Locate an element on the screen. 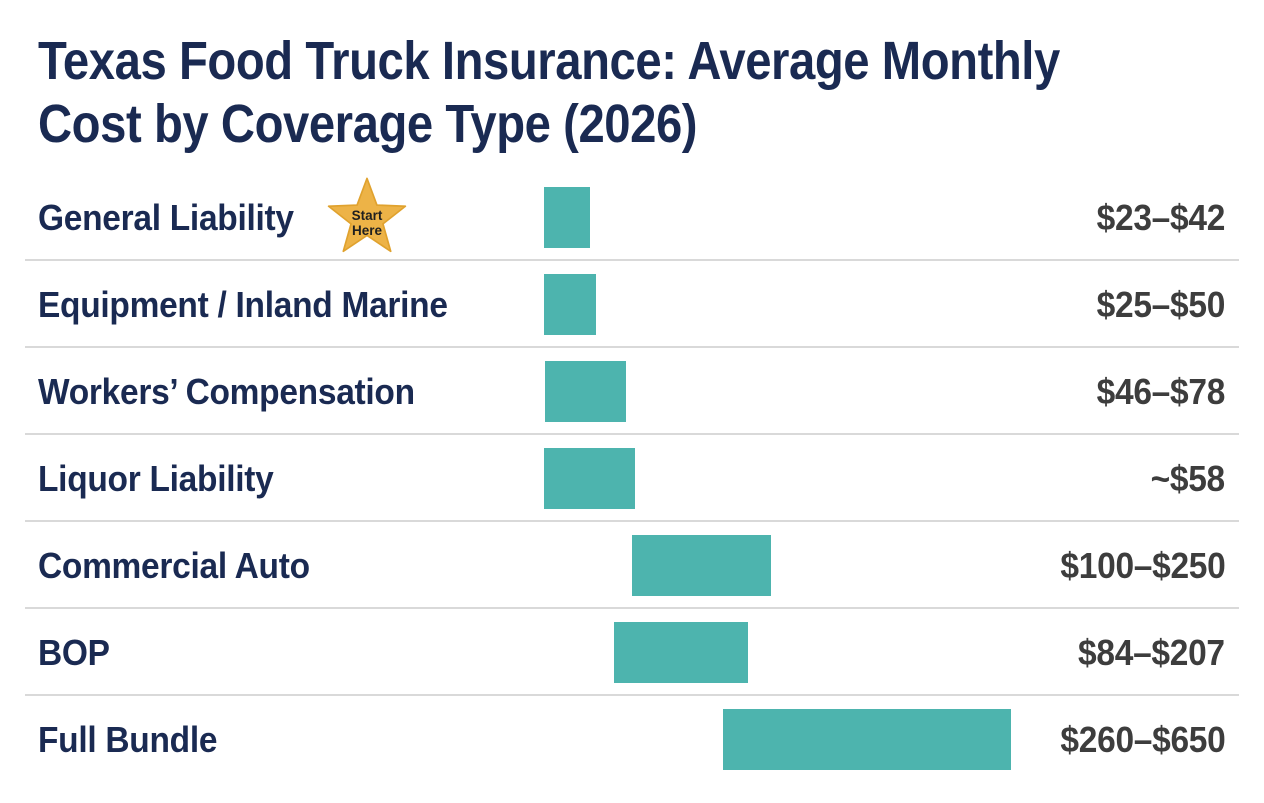 The width and height of the screenshot is (1264, 803). chart-row-equipment-inland-marine: Equipment / Inland Marine $25–$50 is located at coordinates (632, 304).